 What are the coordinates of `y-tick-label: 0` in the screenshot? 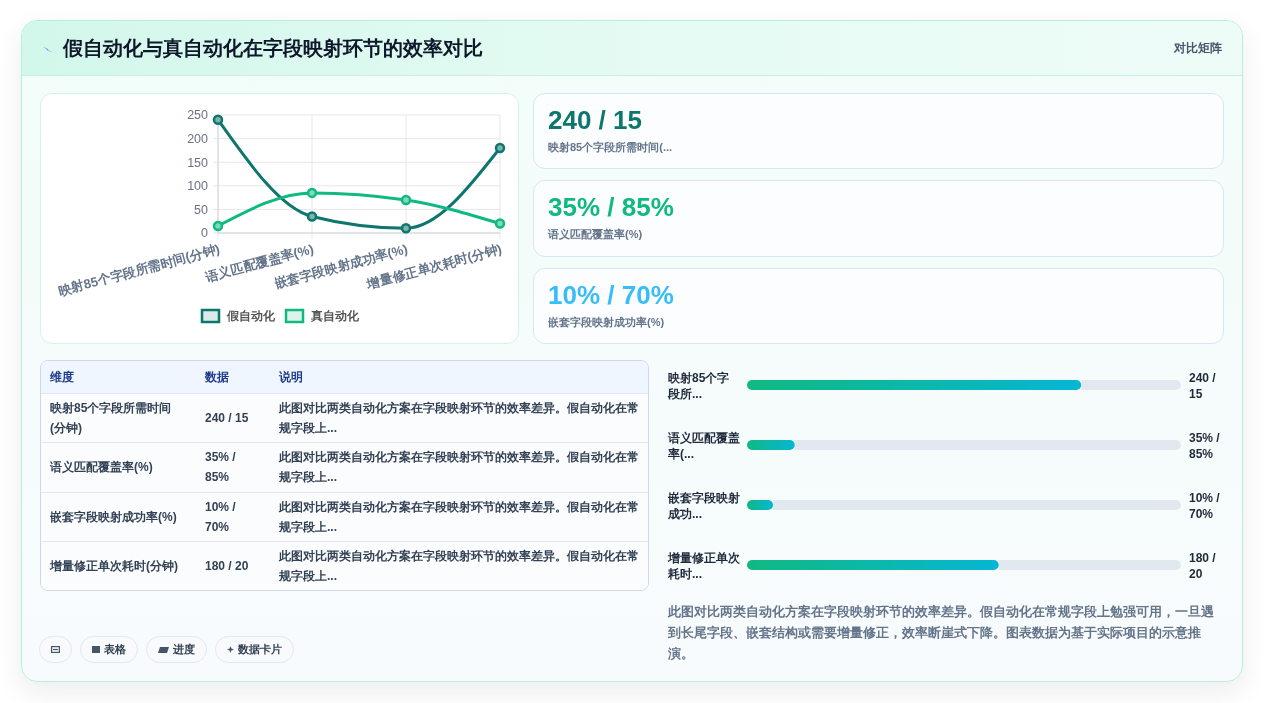 It's located at (205, 233).